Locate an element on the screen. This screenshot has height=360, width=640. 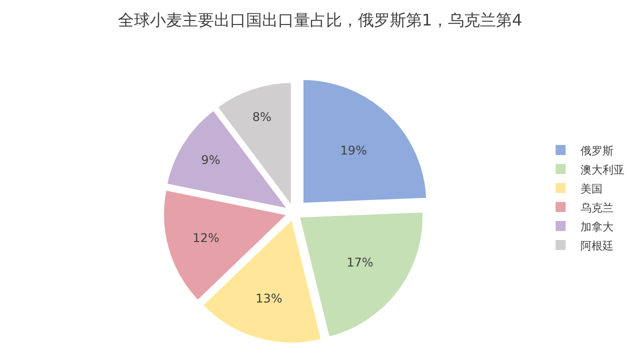
legend-label: 俄罗斯 is located at coordinates (597, 151).